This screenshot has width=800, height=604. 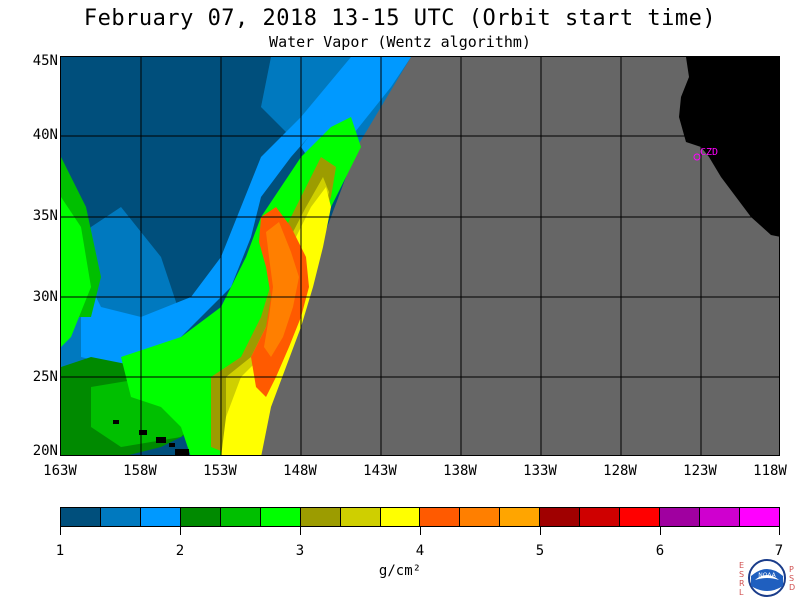 I want to click on lon-label: 118W, so click(x=770, y=471).